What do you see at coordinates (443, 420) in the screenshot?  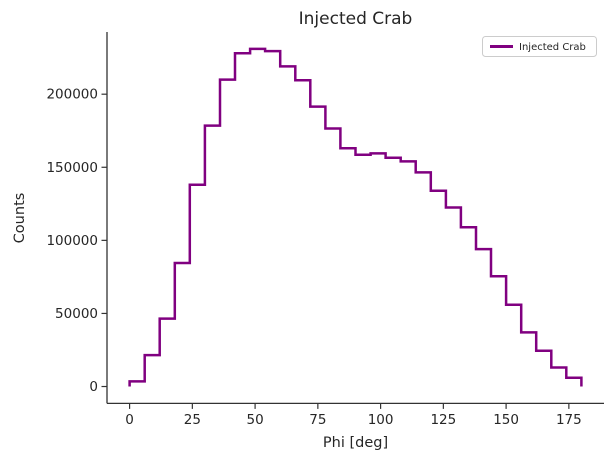 I see `x-tick-label: 125` at bounding box center [443, 420].